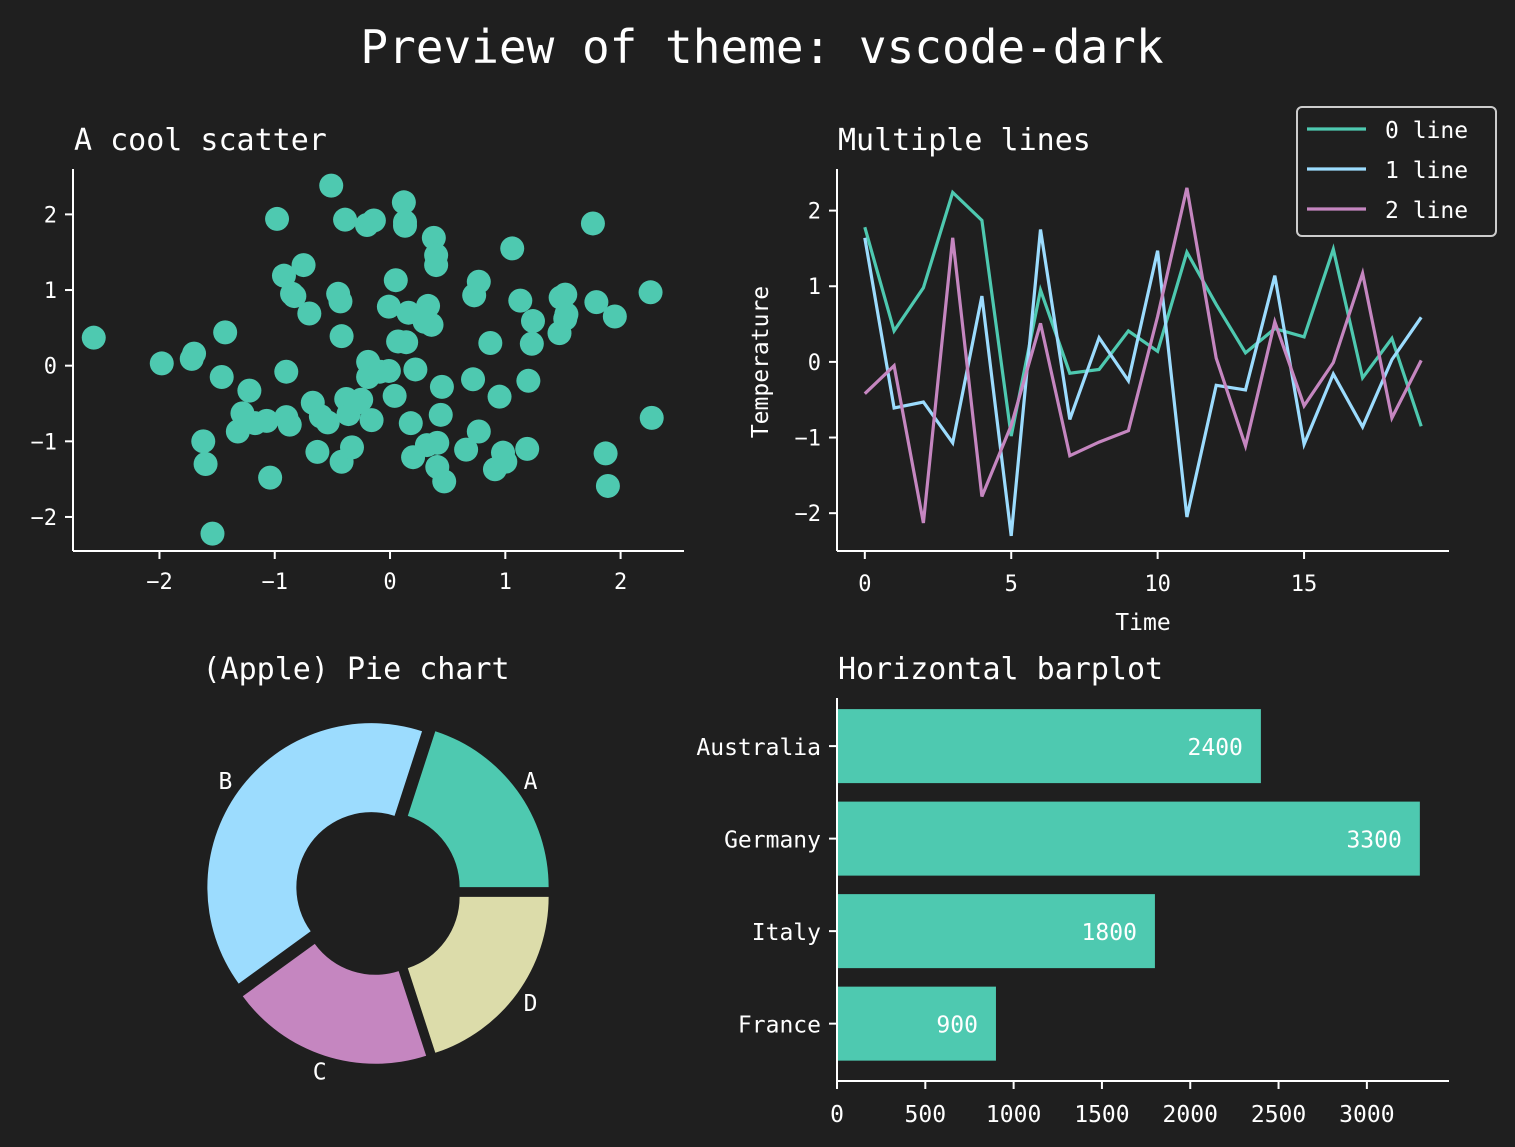  I want to click on bar-x-tick-label: 0, so click(837, 1115).